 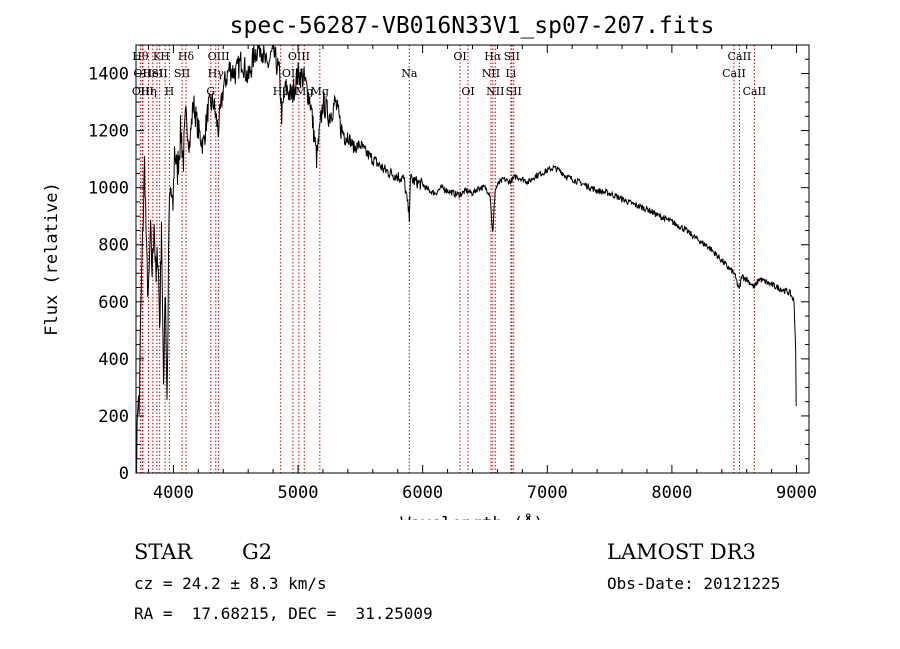 I want to click on spectral-line-label-19: Na, so click(x=409, y=73).